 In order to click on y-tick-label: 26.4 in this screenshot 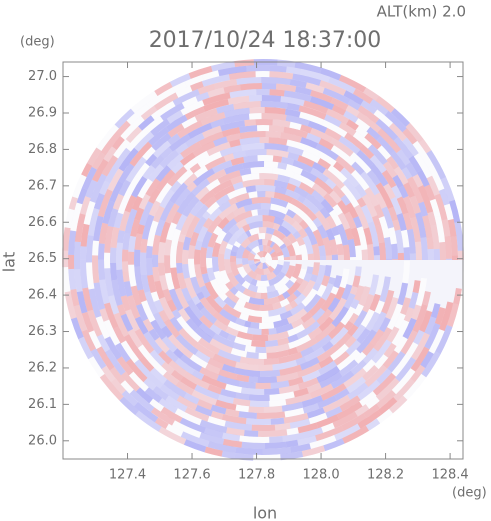, I will do `click(42, 295)`.